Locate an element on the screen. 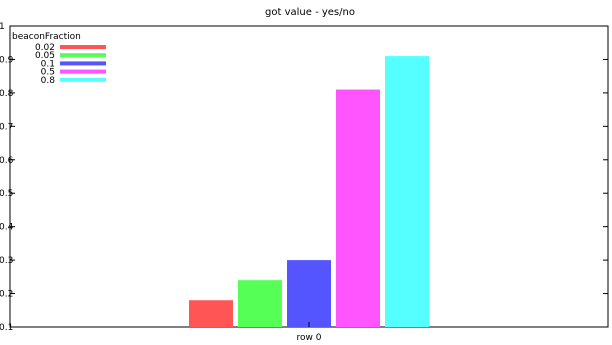 The image size is (612, 345). y-tick-label: 0.3 is located at coordinates (6, 261).